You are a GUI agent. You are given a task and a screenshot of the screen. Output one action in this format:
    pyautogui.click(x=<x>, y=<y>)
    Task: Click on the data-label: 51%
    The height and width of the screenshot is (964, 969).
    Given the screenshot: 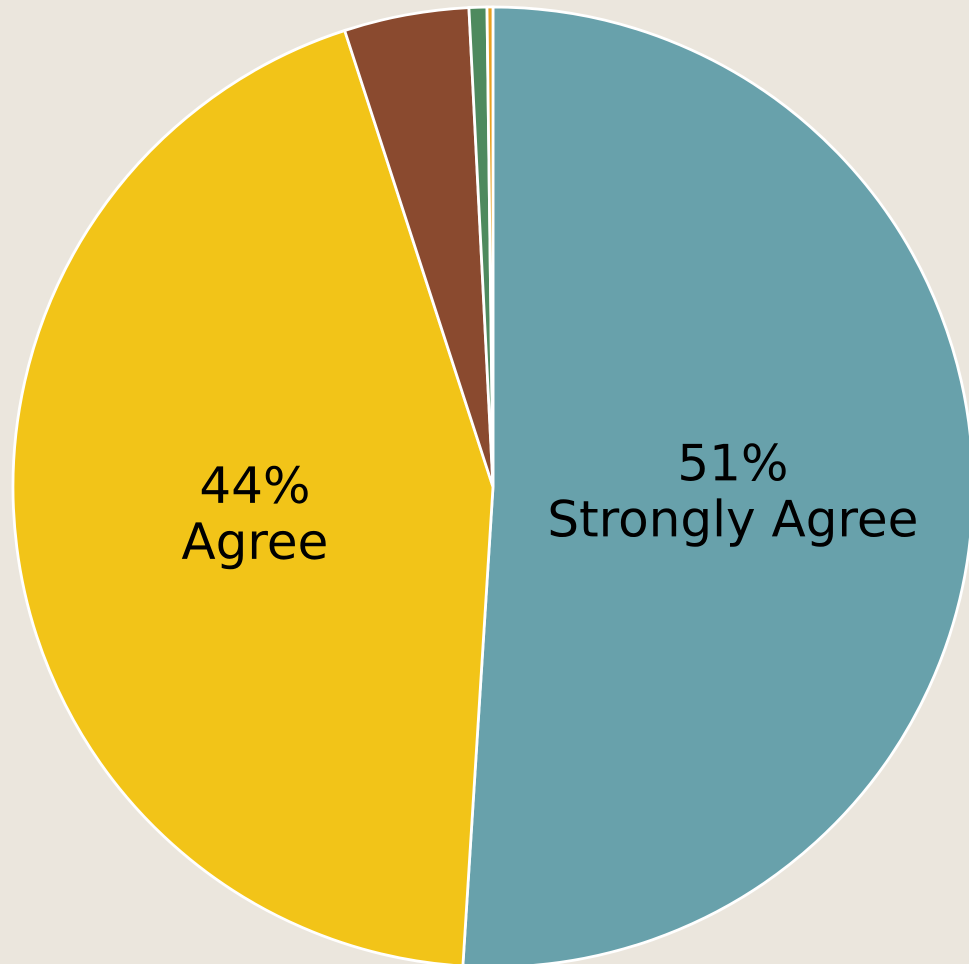 What is the action you would take?
    pyautogui.click(x=733, y=462)
    